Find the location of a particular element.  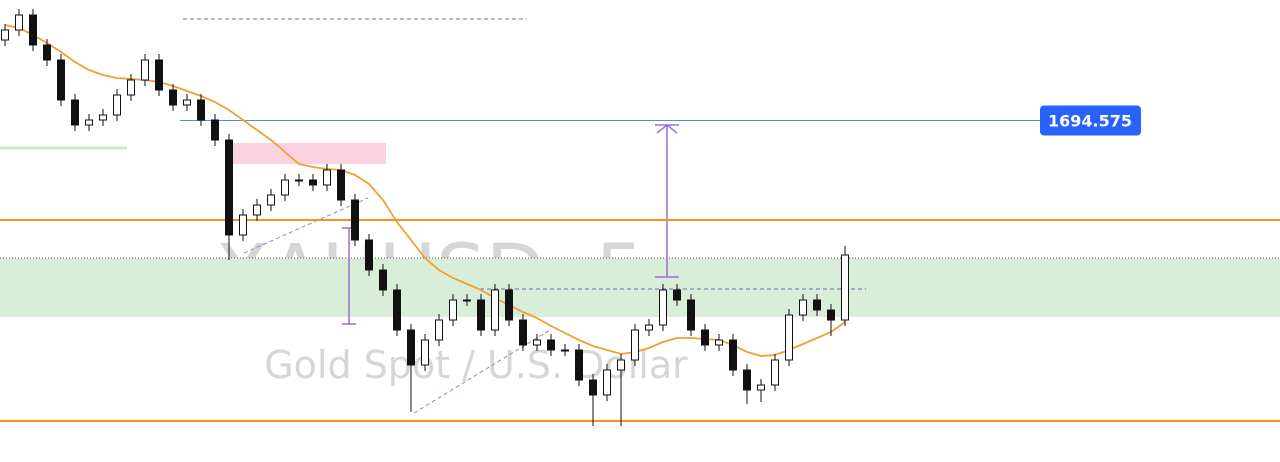

measure-tool is located at coordinates (510, 224).